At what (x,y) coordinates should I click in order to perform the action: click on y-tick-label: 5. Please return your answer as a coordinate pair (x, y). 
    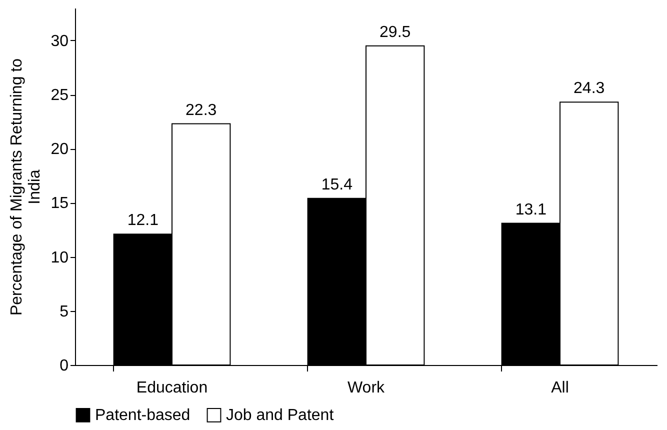
    Looking at the image, I should click on (64, 311).